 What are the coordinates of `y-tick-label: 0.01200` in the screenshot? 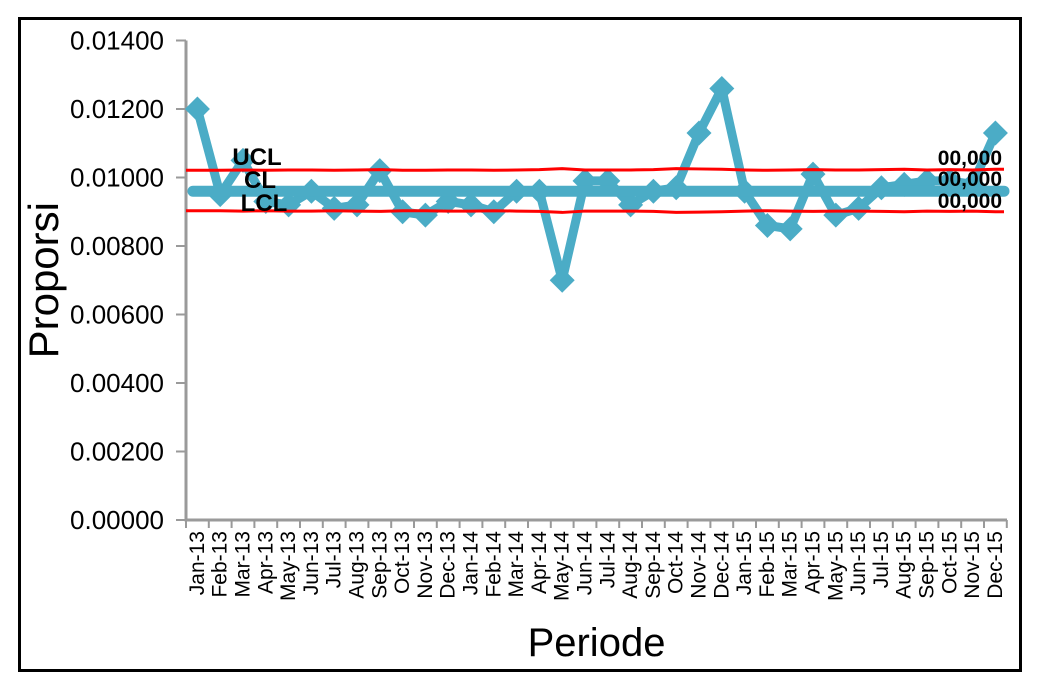 It's located at (117, 109).